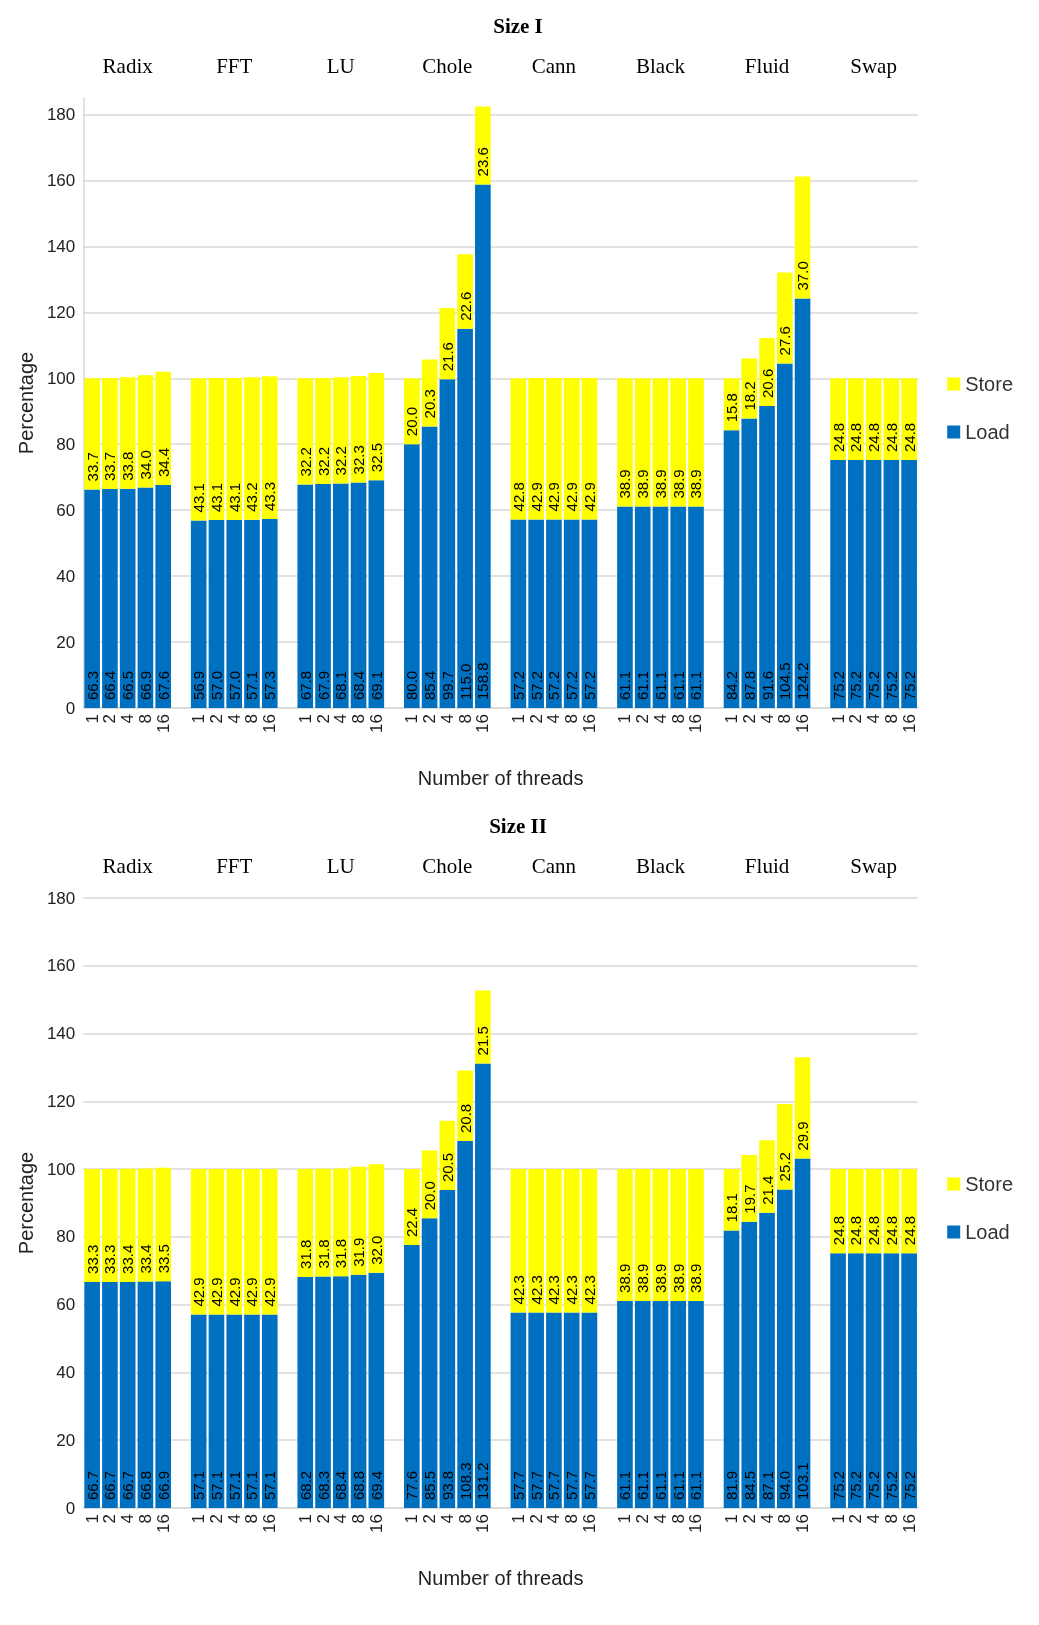 The height and width of the screenshot is (1625, 1039). What do you see at coordinates (989, 1184) in the screenshot?
I see `legend-label: Store` at bounding box center [989, 1184].